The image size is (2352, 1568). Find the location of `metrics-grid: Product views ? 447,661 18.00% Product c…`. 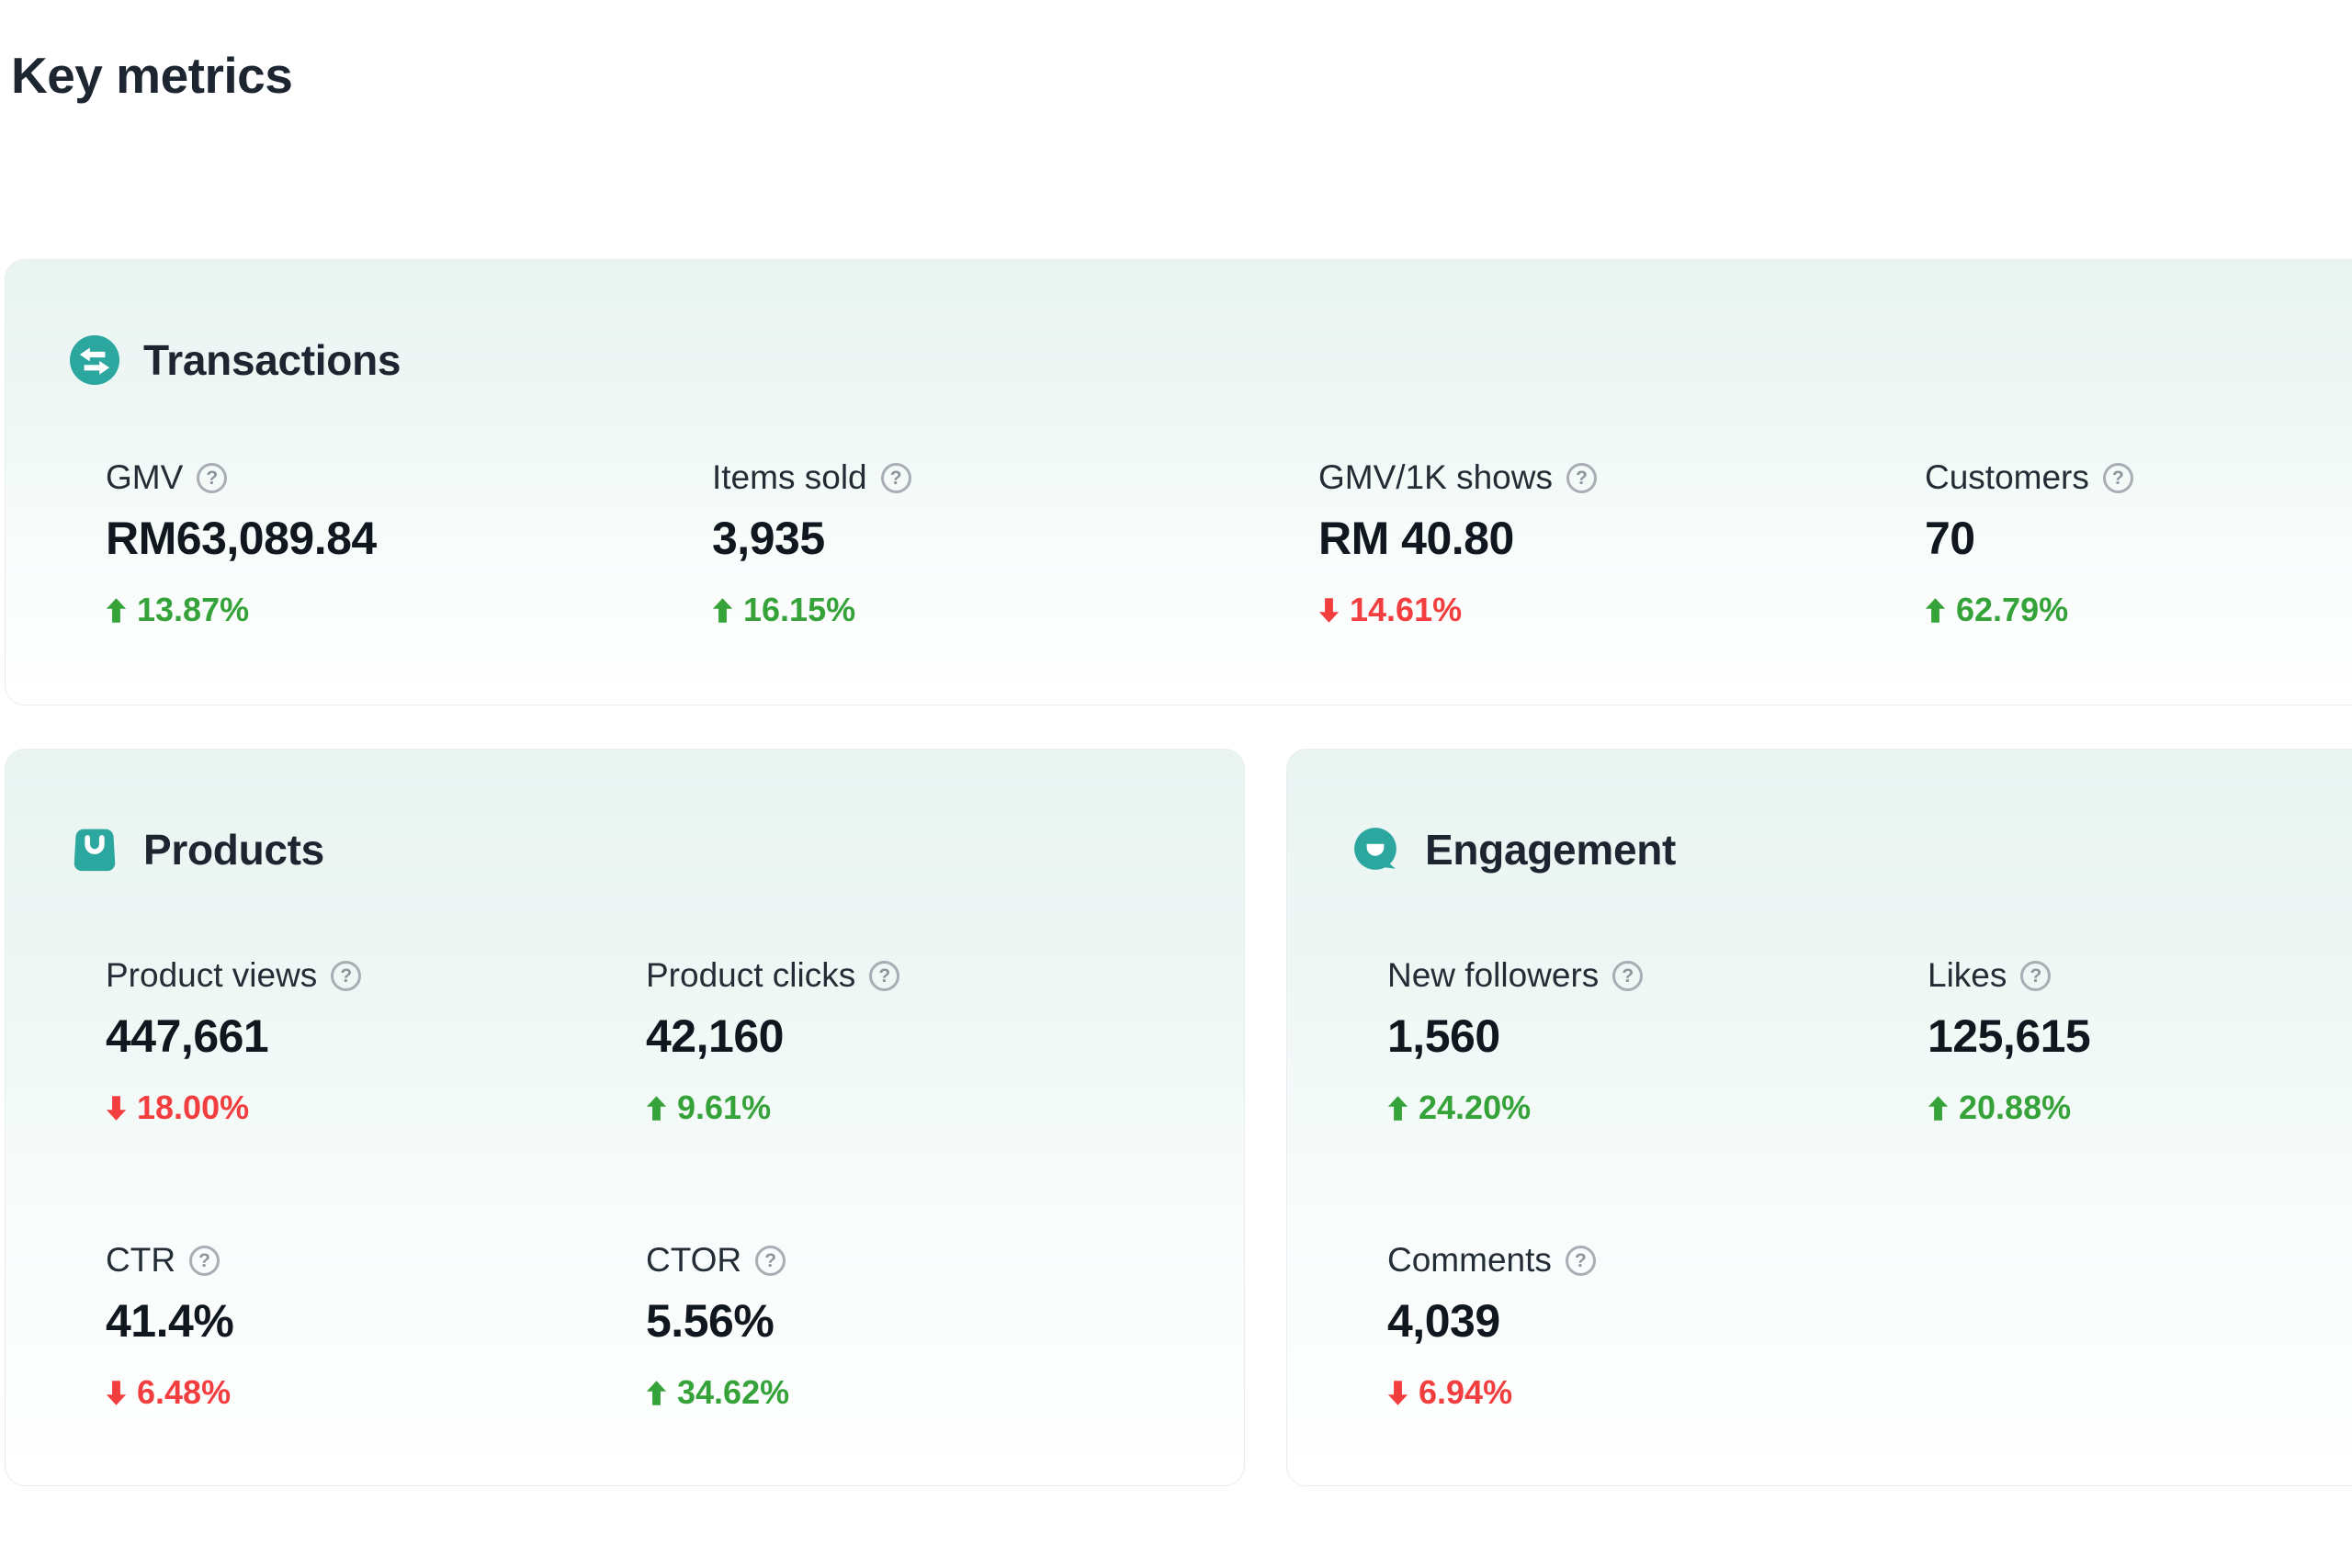

metrics-grid: Product views ? 447,661 18.00% Product c… is located at coordinates (646, 1184).